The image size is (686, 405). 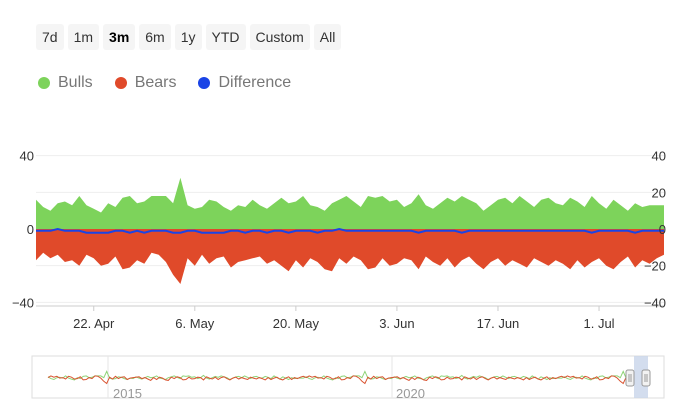 I want to click on y-right-tick-label: 40, so click(x=659, y=156).